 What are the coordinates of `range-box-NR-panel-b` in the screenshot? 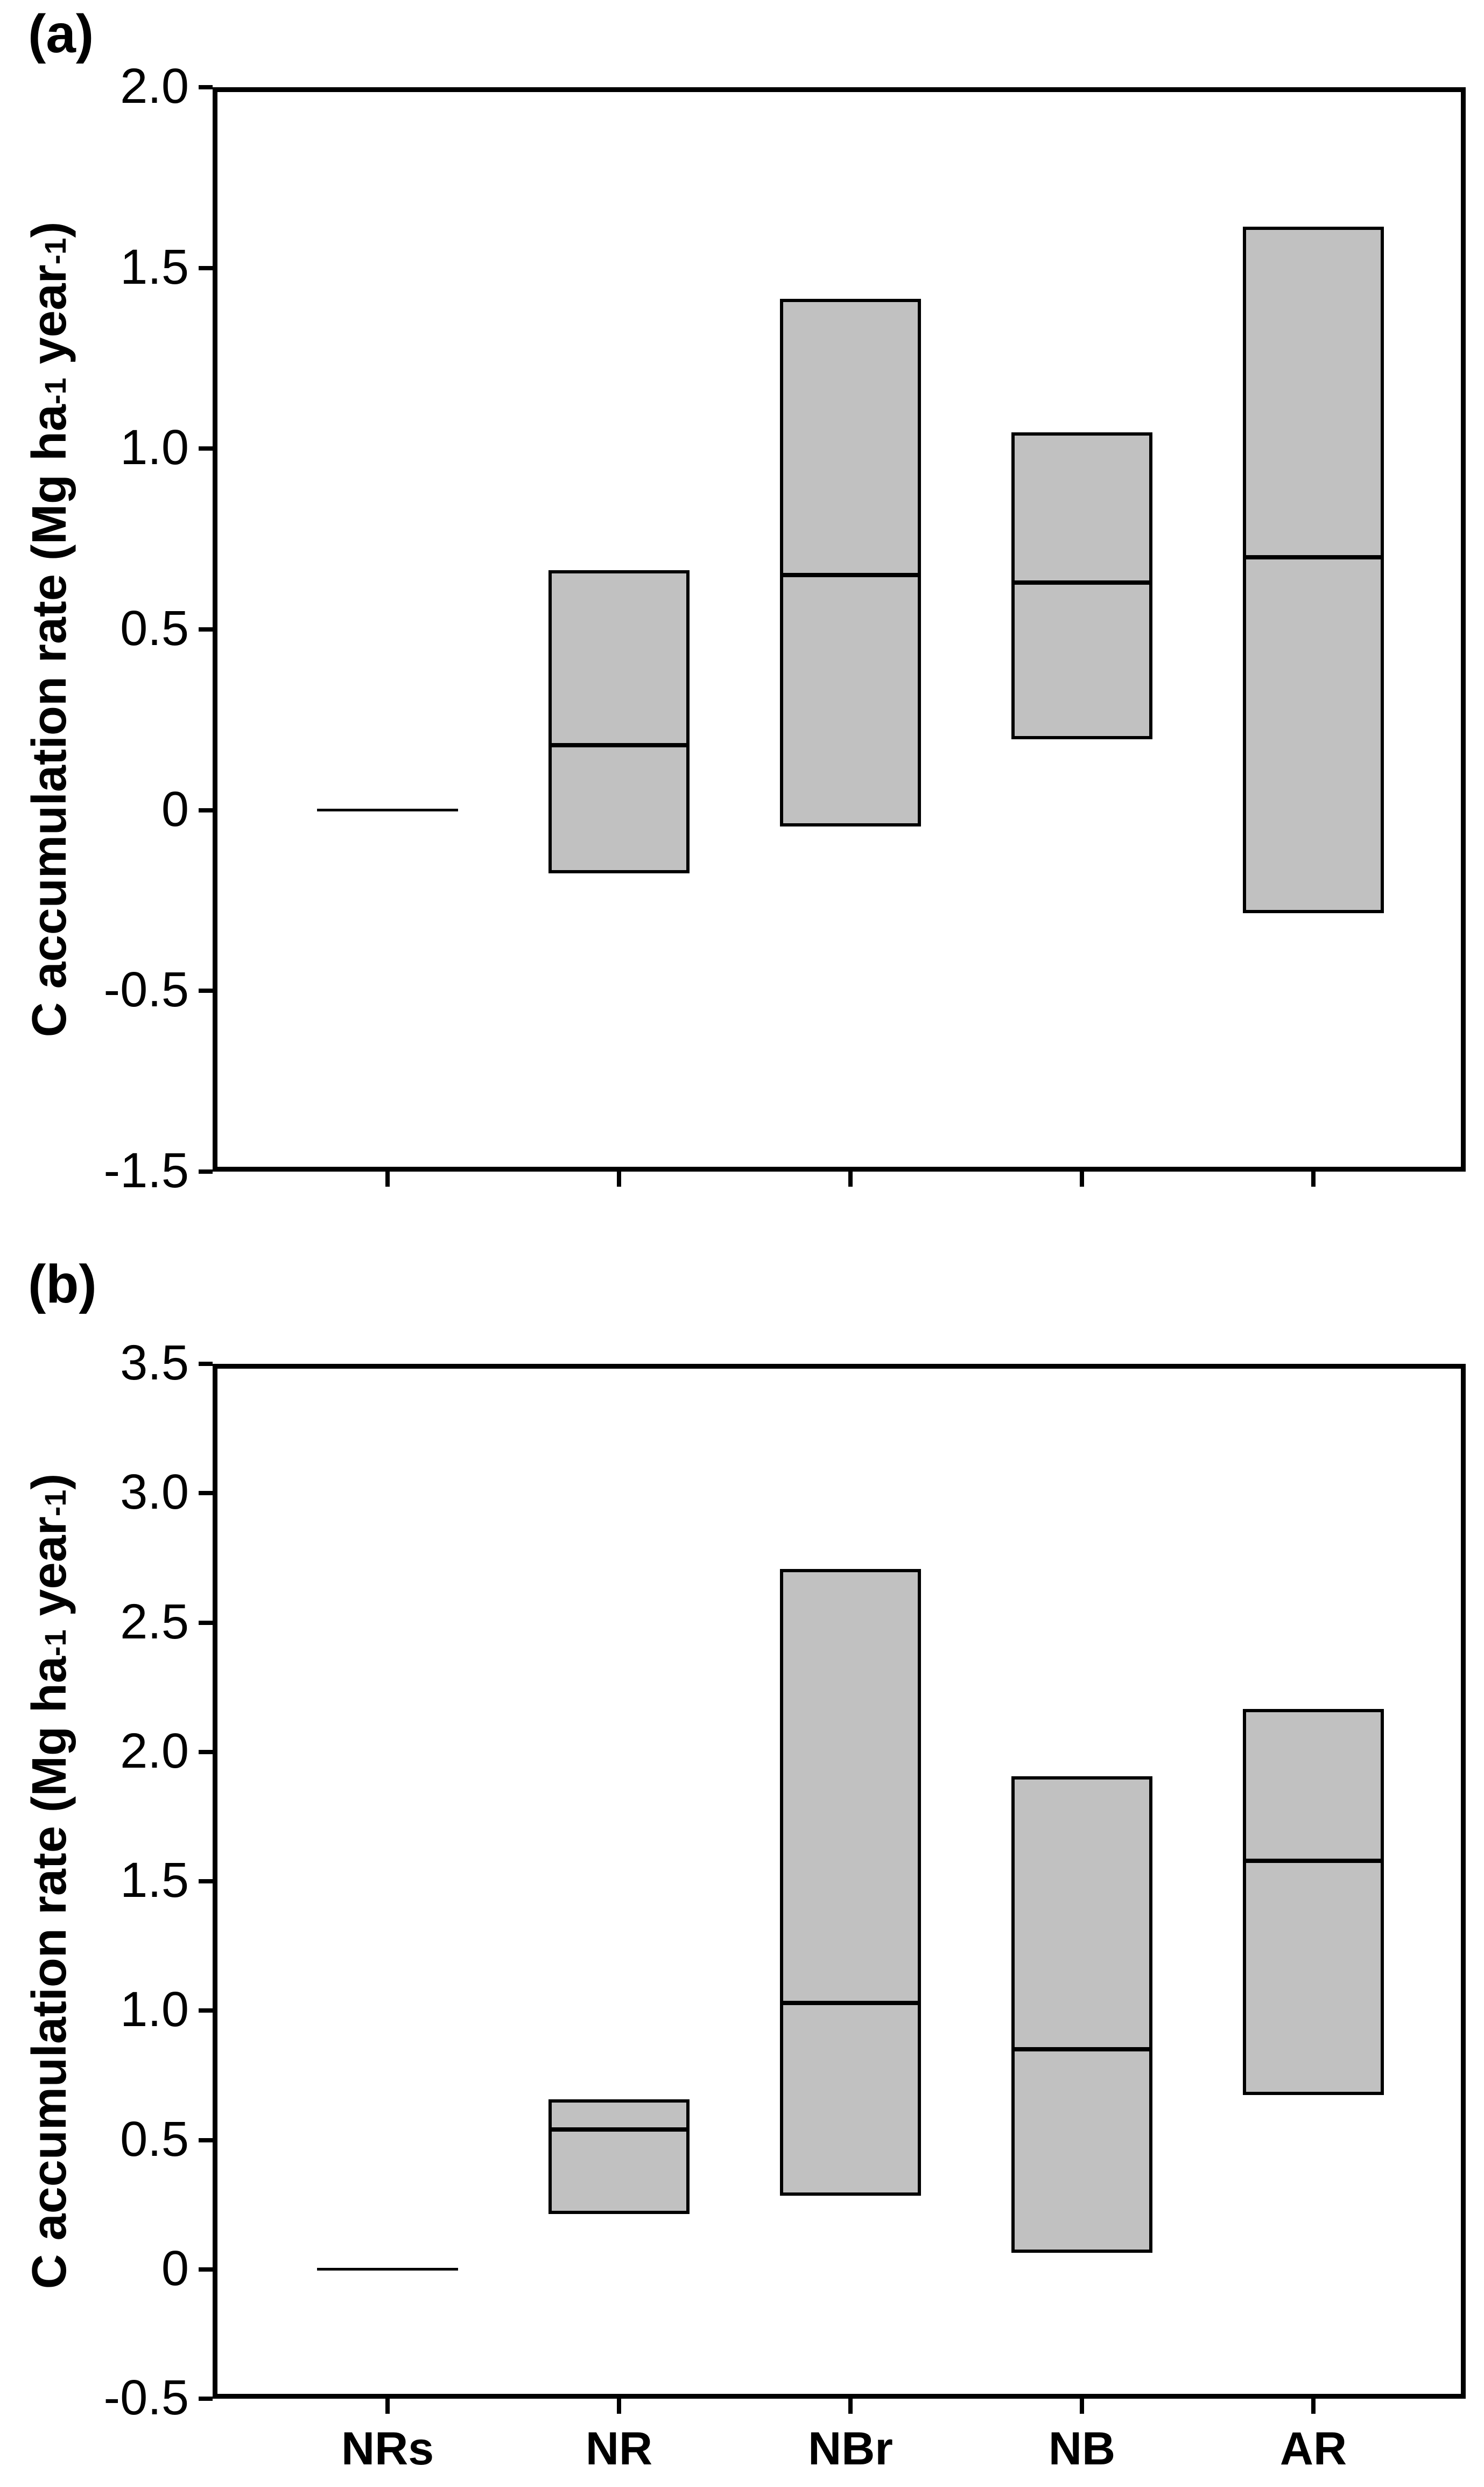 It's located at (619, 2157).